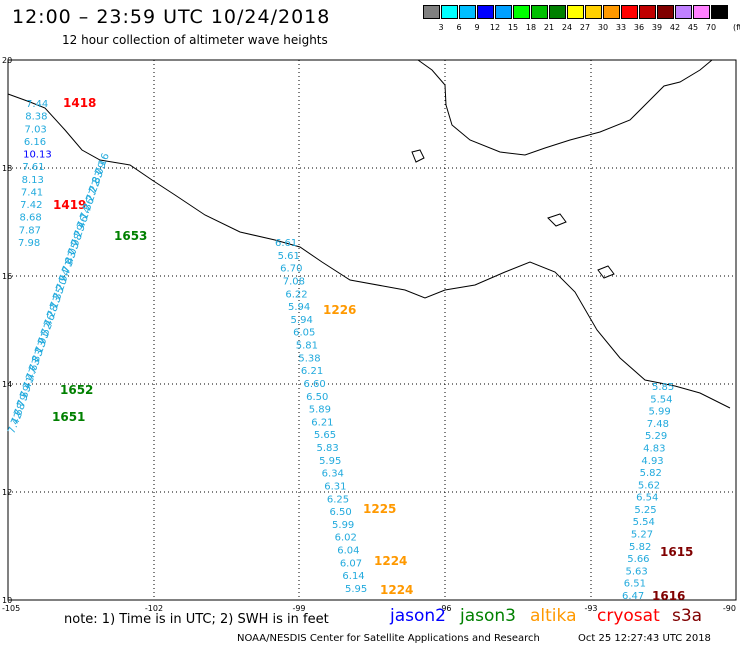 The image size is (740, 650). What do you see at coordinates (441, 27) in the screenshot?
I see `colorbar-label: 3` at bounding box center [441, 27].